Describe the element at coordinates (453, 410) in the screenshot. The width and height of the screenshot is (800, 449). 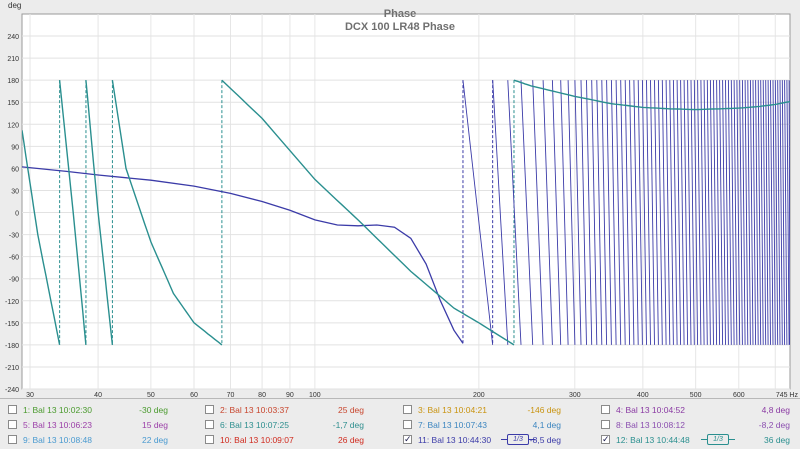
I see `legend-label: 3: Bal 13 10:04:21` at that location.